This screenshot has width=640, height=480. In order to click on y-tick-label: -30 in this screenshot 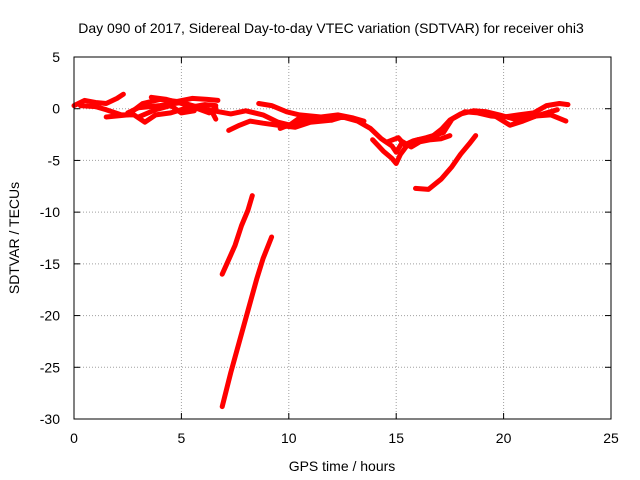, I will do `click(50, 419)`.